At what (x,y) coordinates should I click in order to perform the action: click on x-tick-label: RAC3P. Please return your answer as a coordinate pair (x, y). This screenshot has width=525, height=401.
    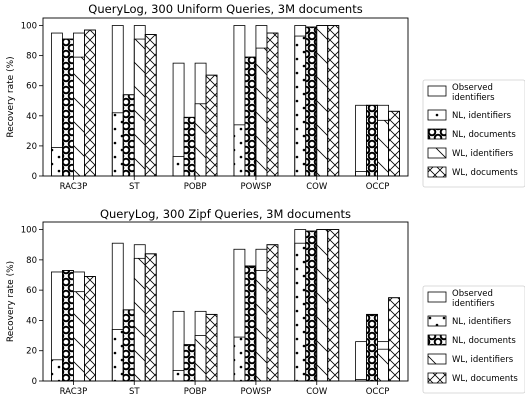
    Looking at the image, I should click on (74, 392).